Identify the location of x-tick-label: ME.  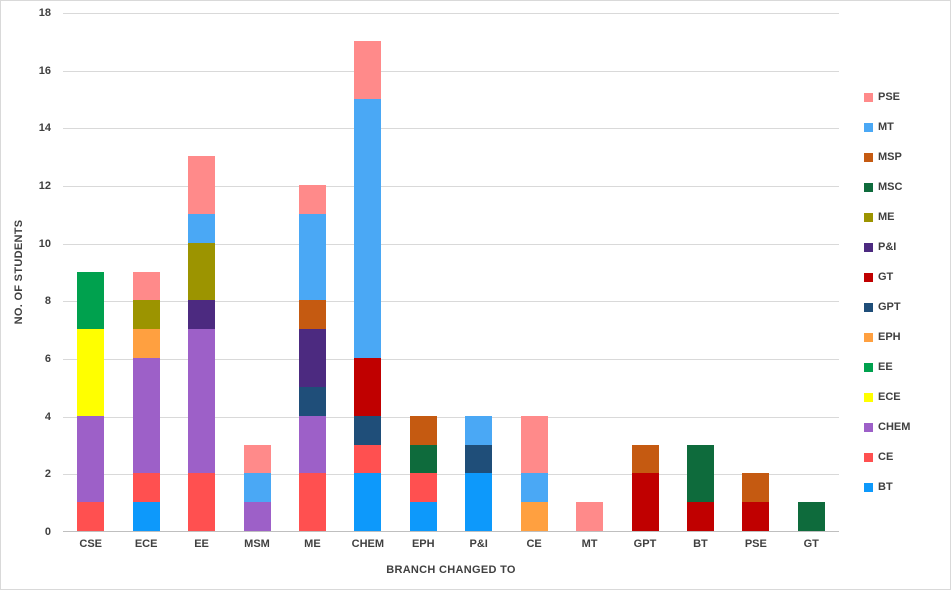
(312, 544).